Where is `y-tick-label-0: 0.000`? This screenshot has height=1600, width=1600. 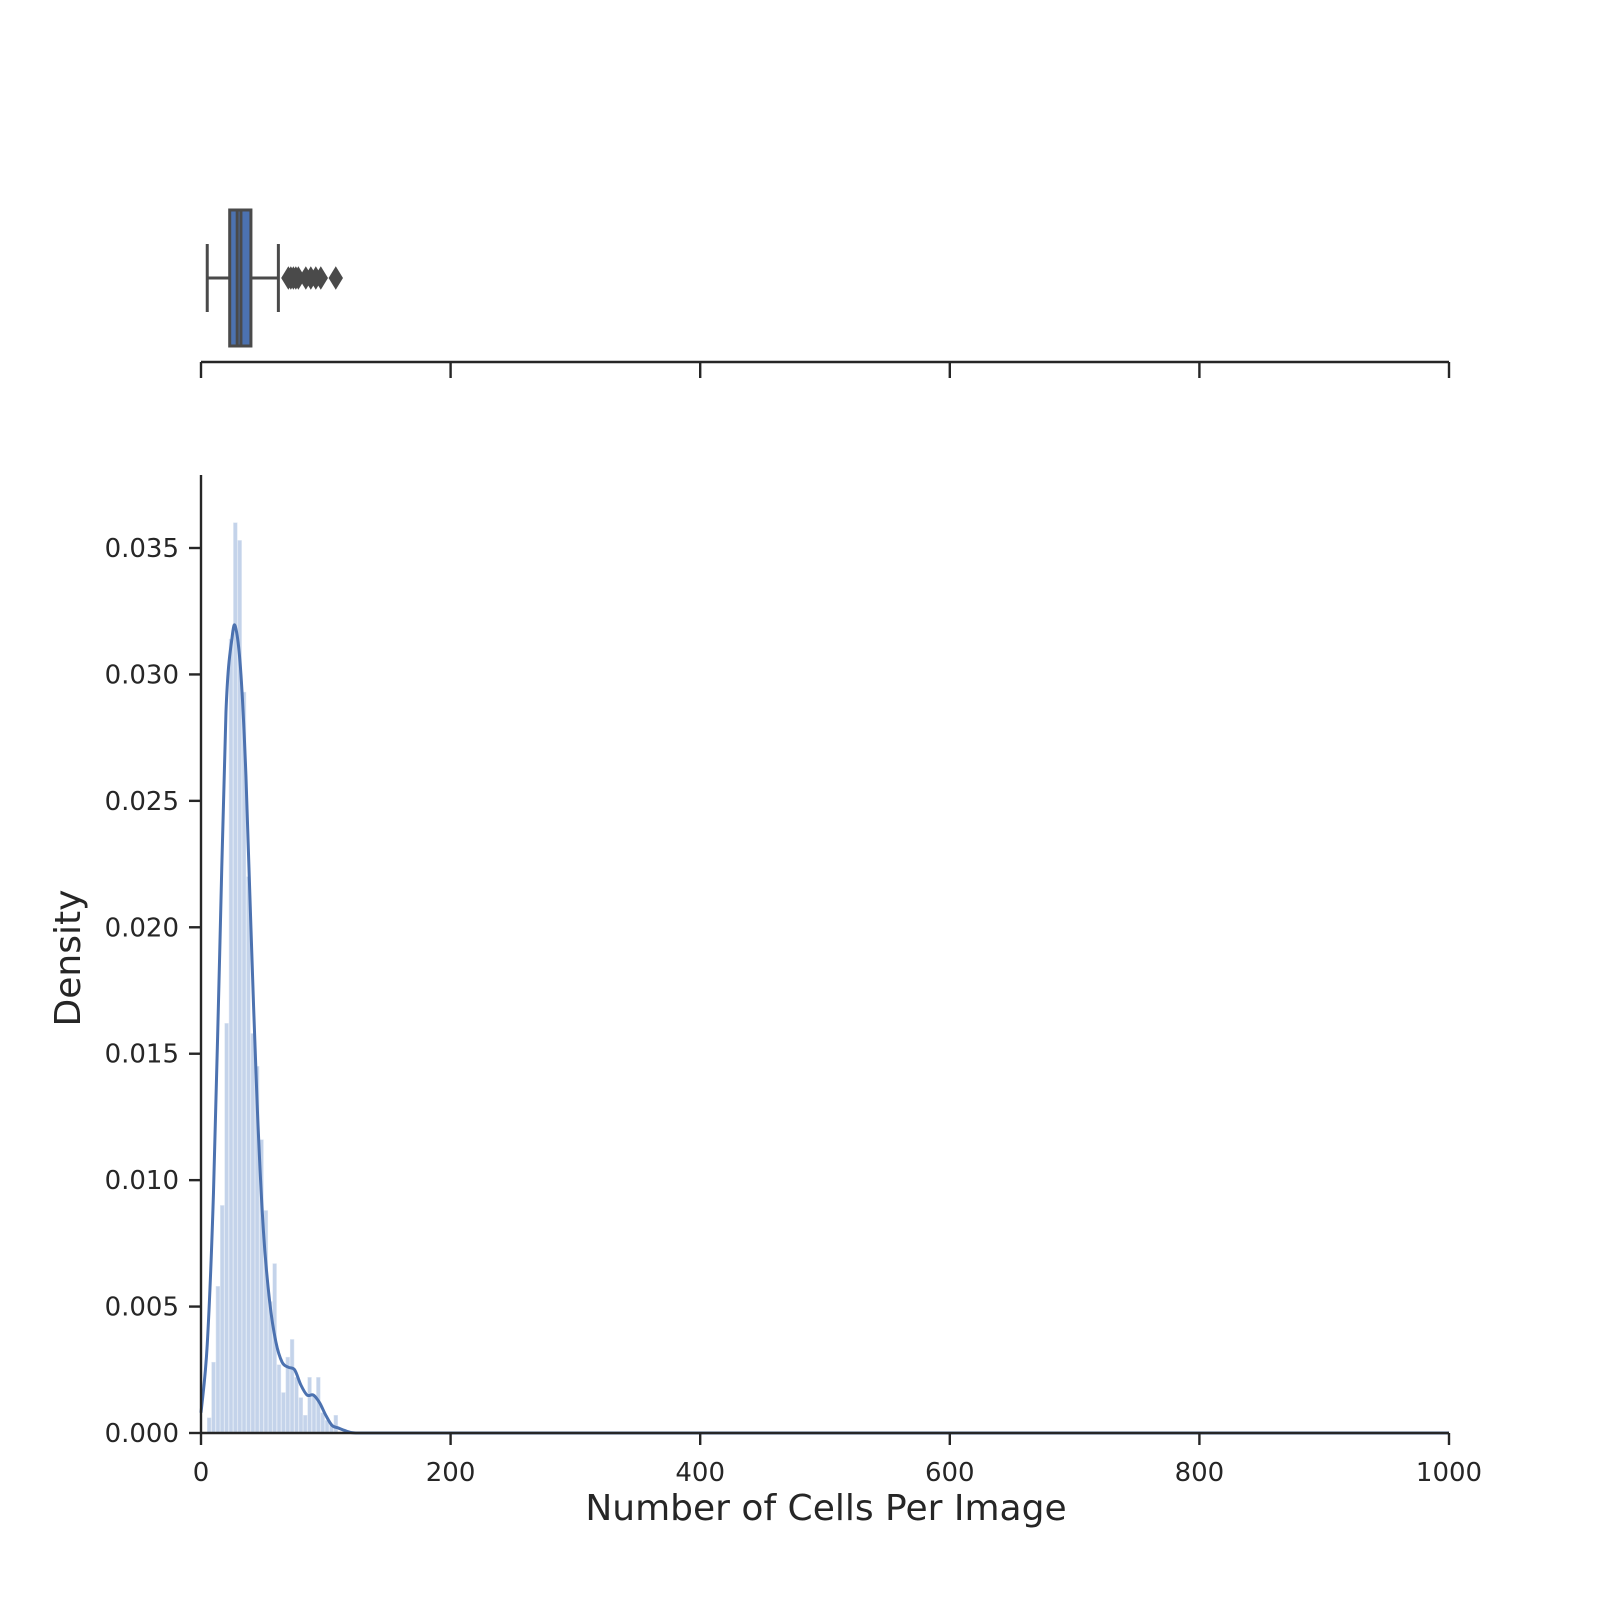 y-tick-label-0: 0.000 is located at coordinates (142, 1434).